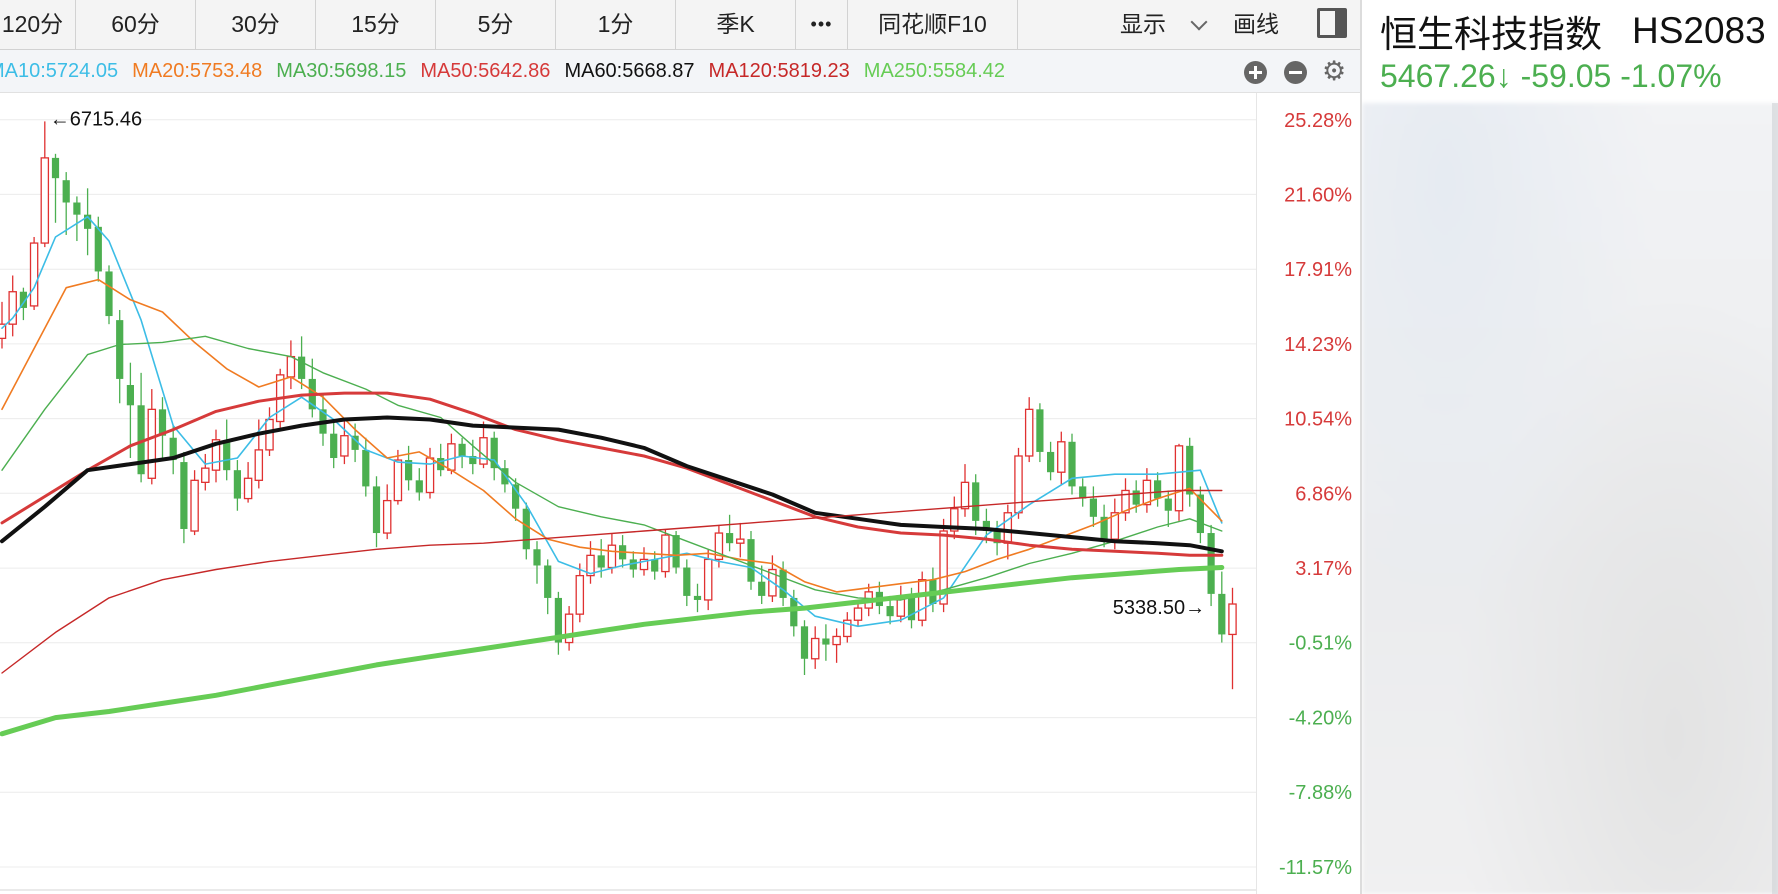 The image size is (1778, 894). Describe the element at coordinates (1334, 71) in the screenshot. I see `gear-icon: ⚙` at that location.